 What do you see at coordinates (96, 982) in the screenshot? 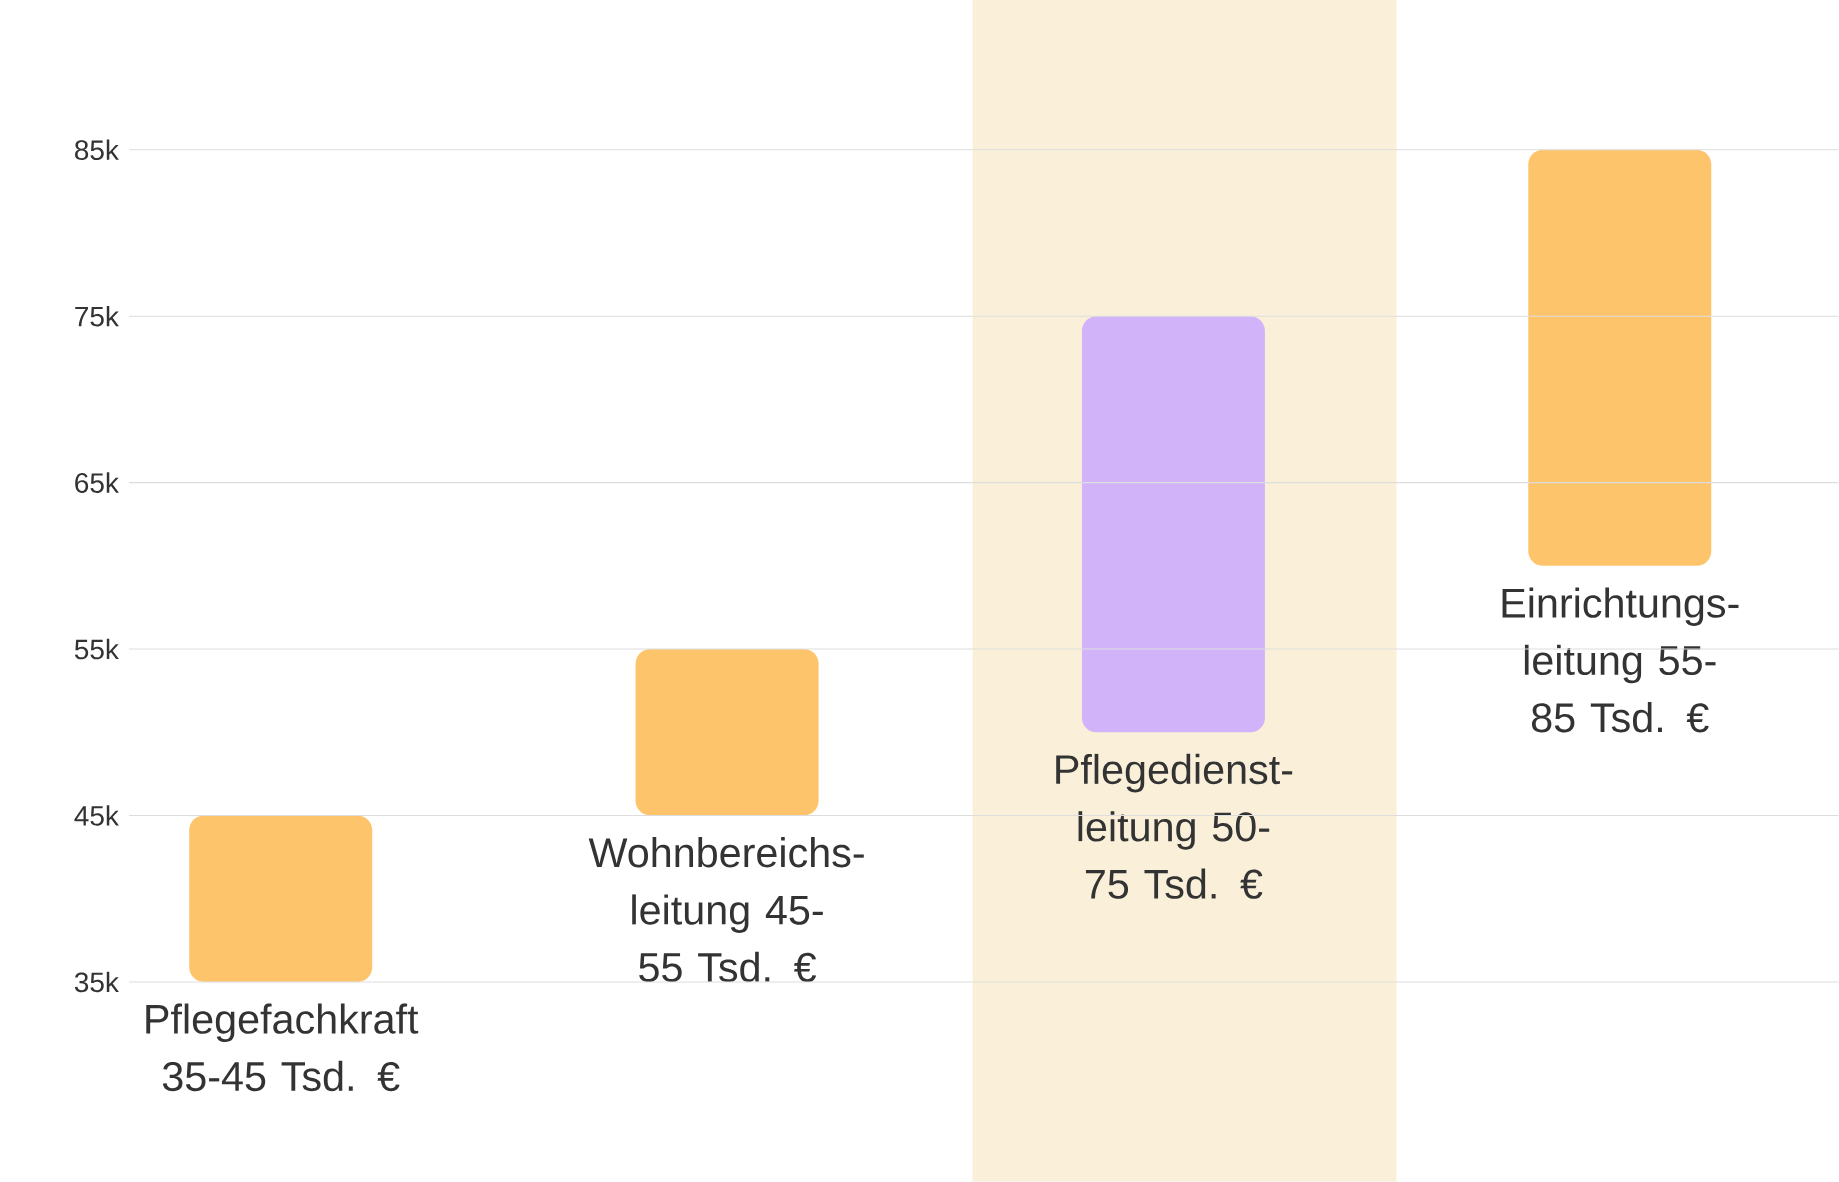
I see `y-tick-label: 35k` at bounding box center [96, 982].